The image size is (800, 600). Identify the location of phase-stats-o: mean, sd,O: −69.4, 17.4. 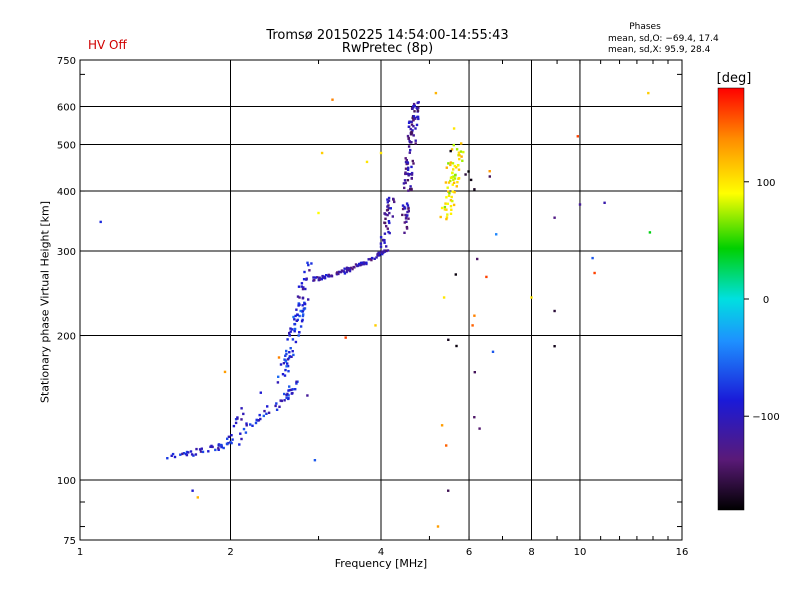
(663, 39).